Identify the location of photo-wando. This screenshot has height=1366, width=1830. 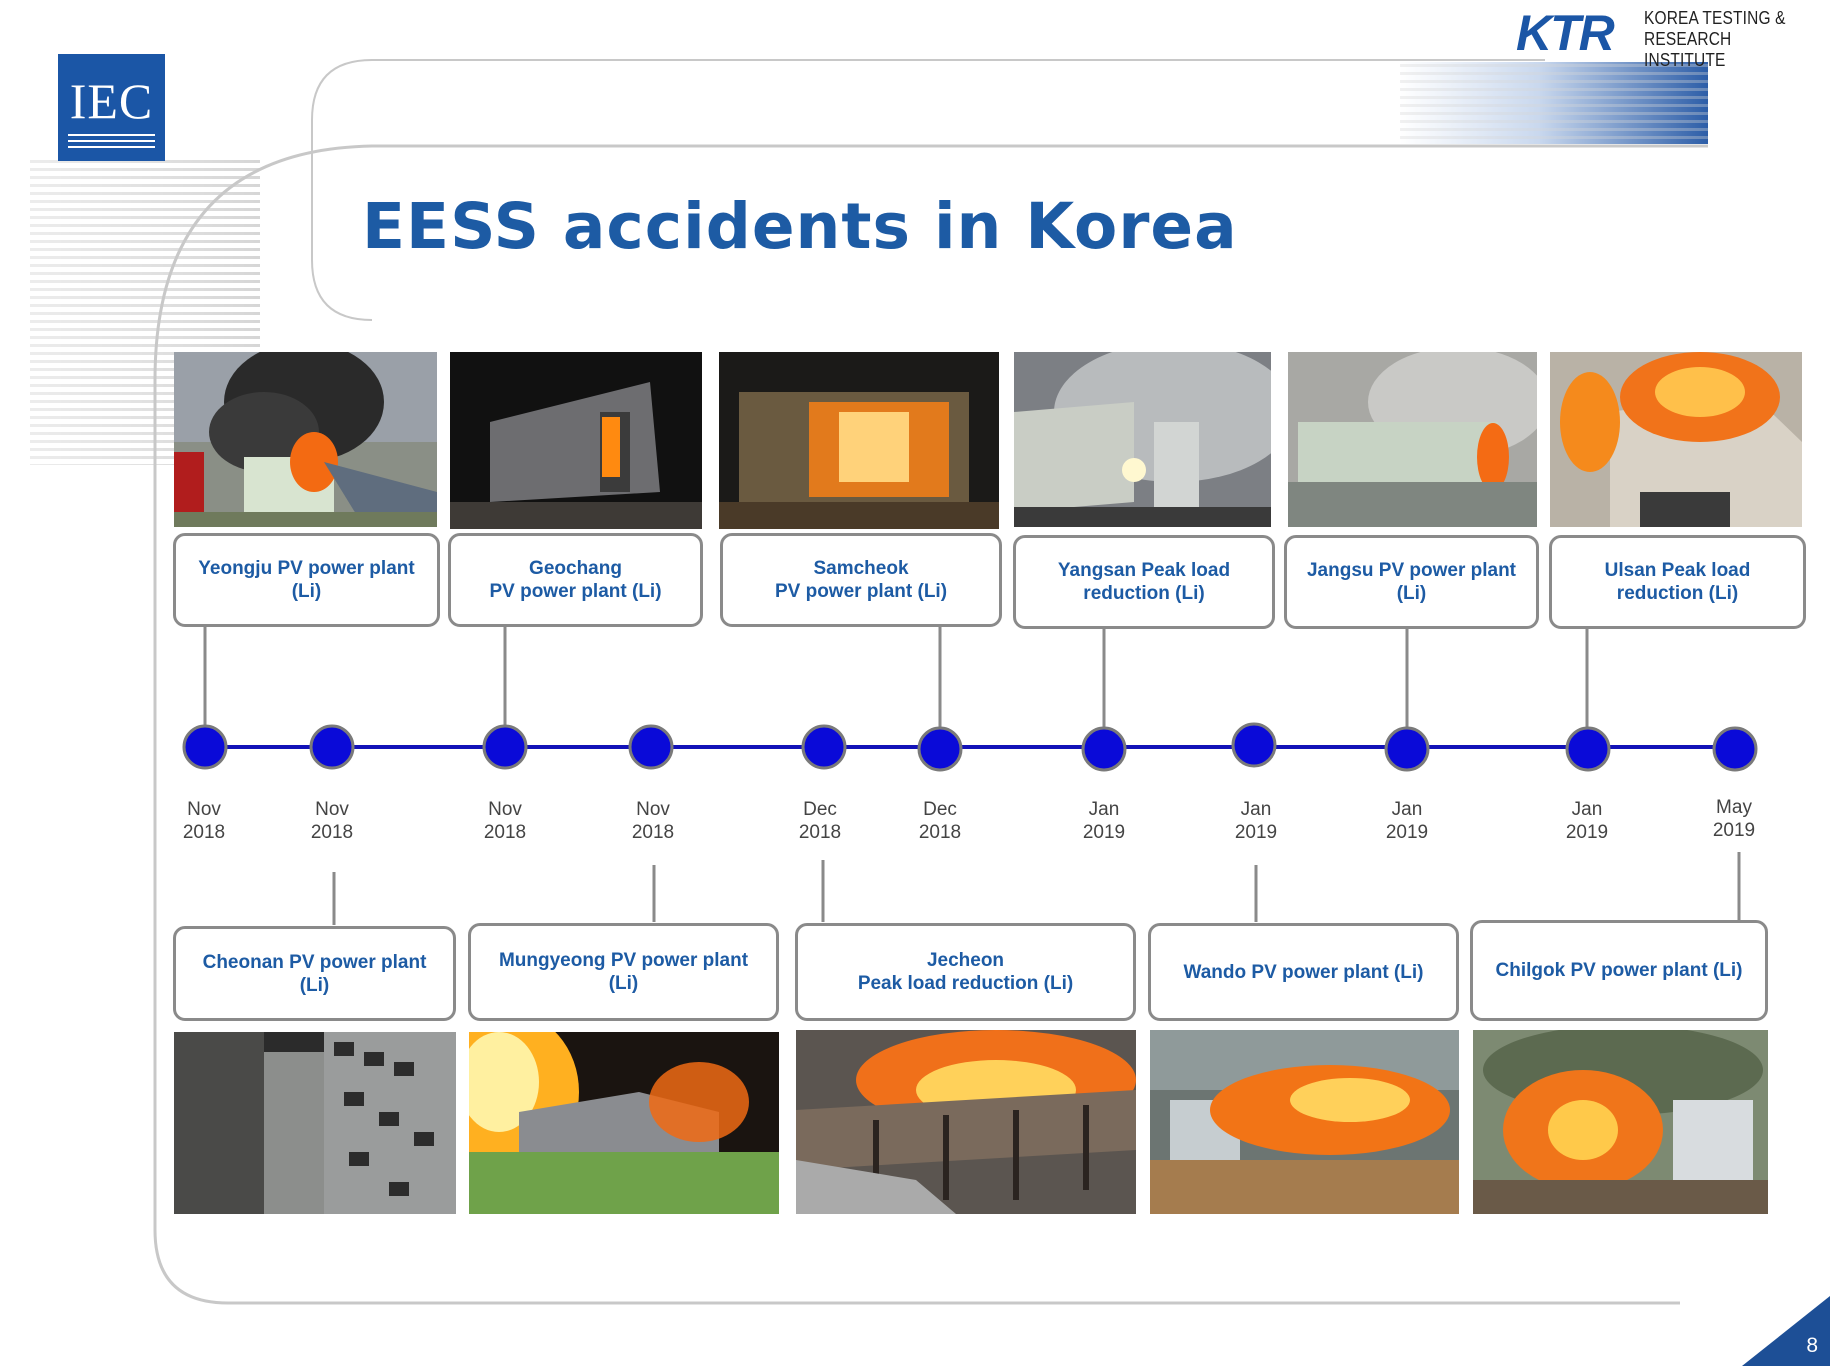
(1304, 1122).